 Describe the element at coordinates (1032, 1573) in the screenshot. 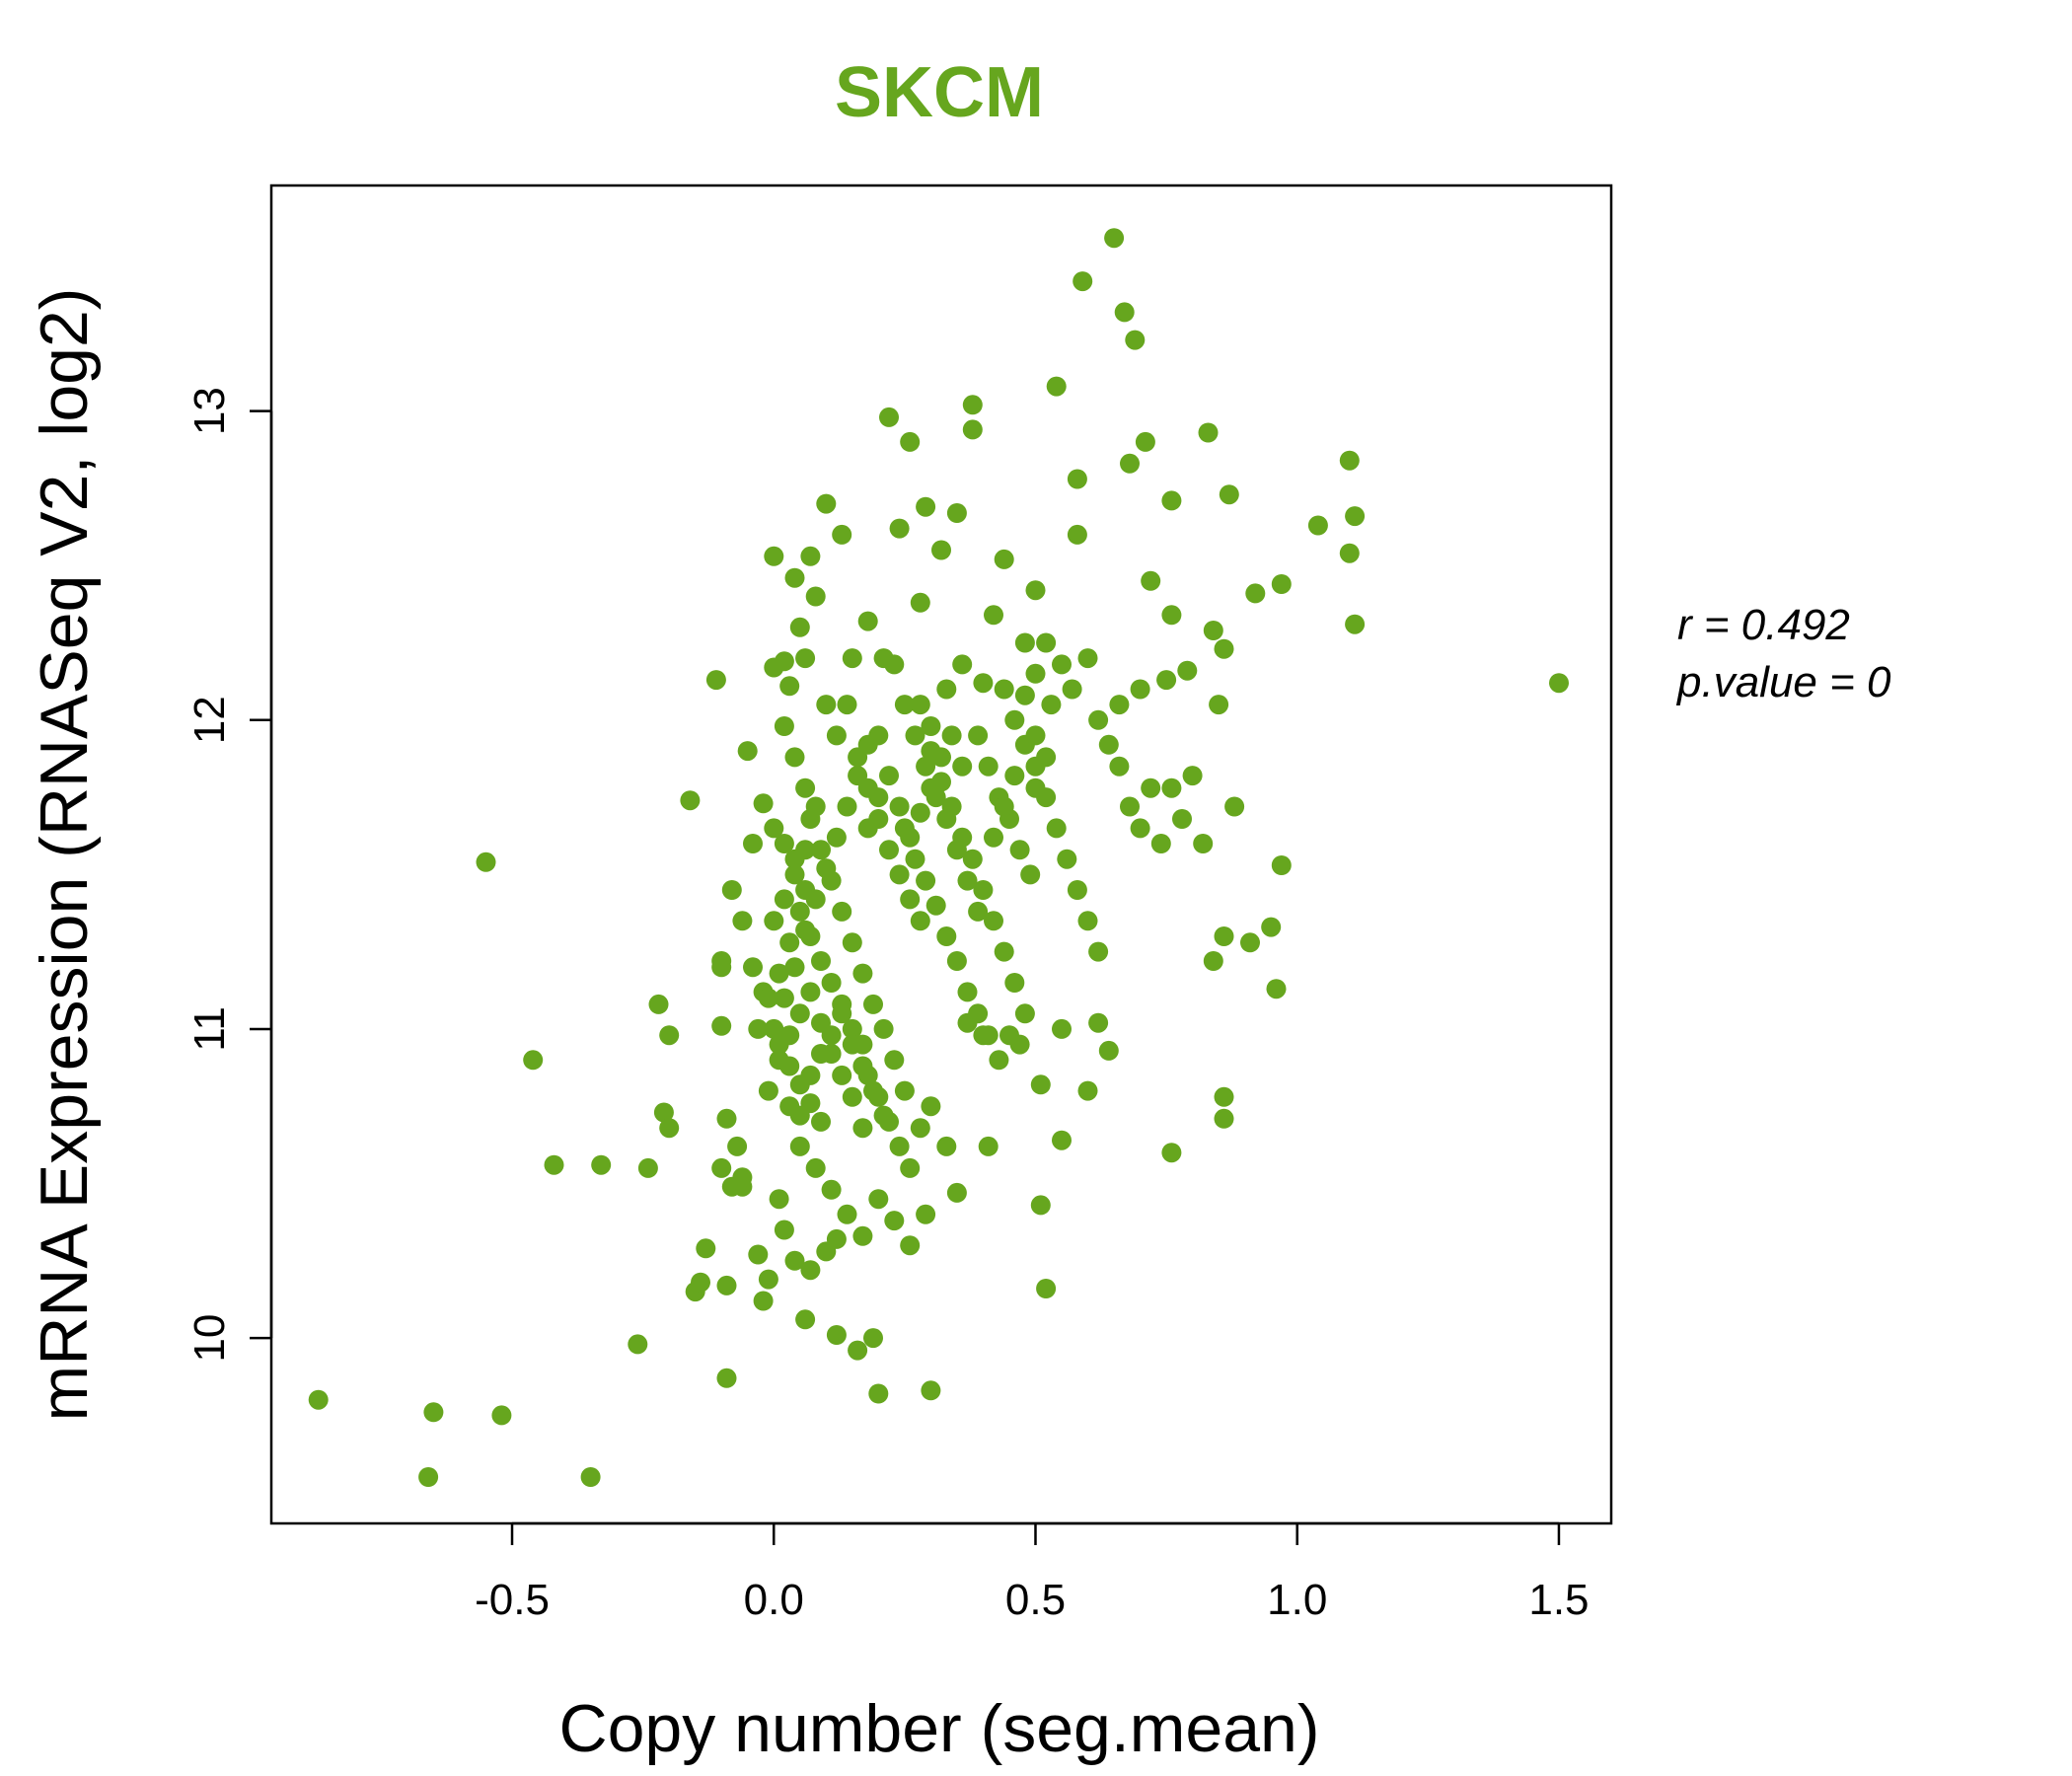

I see `x-axis: -0.5 0.0 0.5 1.0 1.5` at that location.